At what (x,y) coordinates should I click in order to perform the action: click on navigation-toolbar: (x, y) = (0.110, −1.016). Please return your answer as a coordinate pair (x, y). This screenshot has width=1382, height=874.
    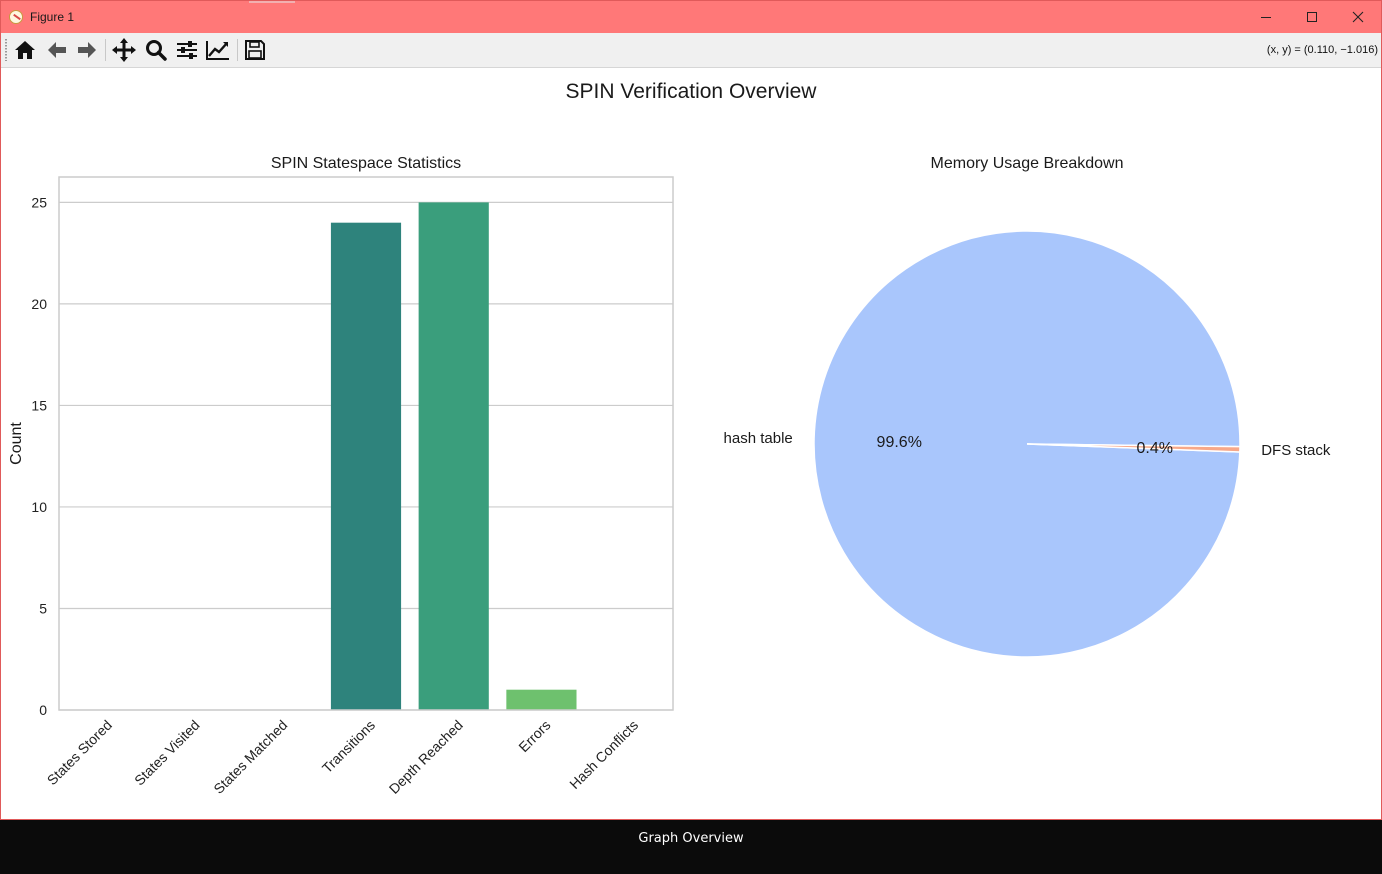
    Looking at the image, I should click on (691, 50).